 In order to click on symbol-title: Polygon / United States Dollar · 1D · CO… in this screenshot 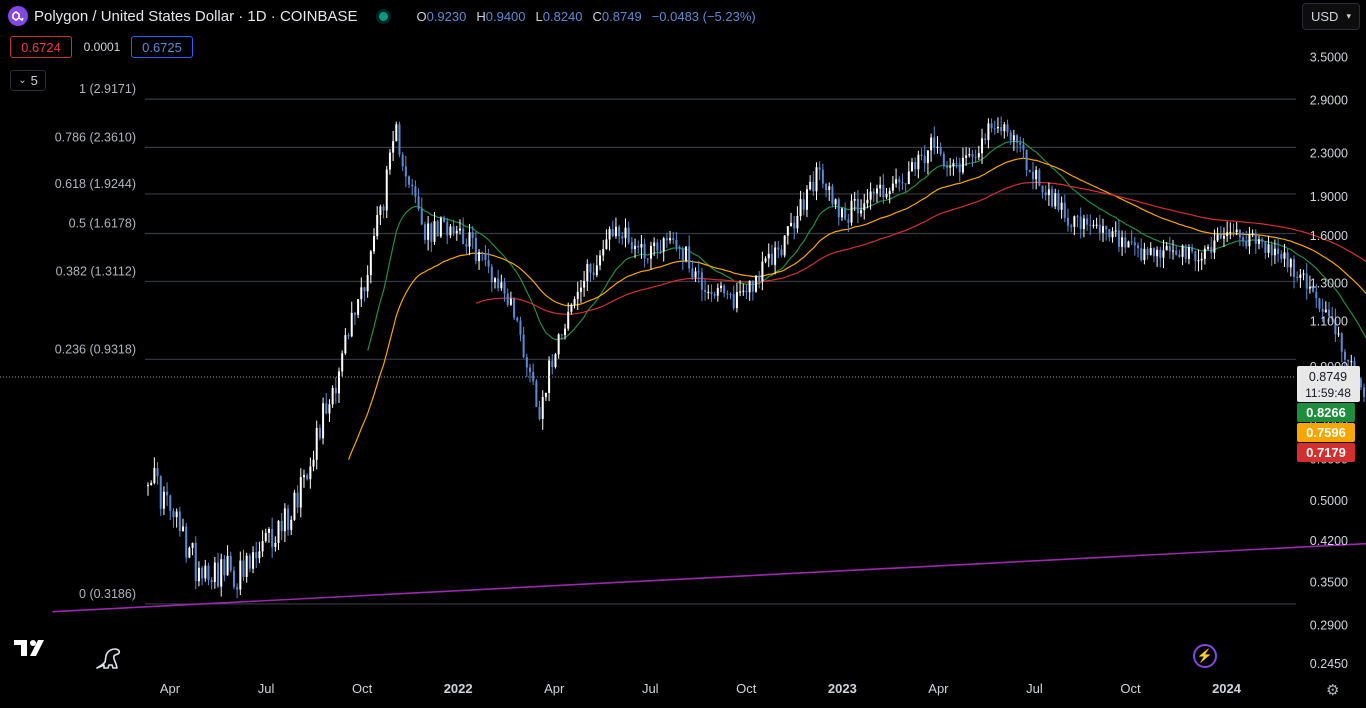, I will do `click(196, 16)`.